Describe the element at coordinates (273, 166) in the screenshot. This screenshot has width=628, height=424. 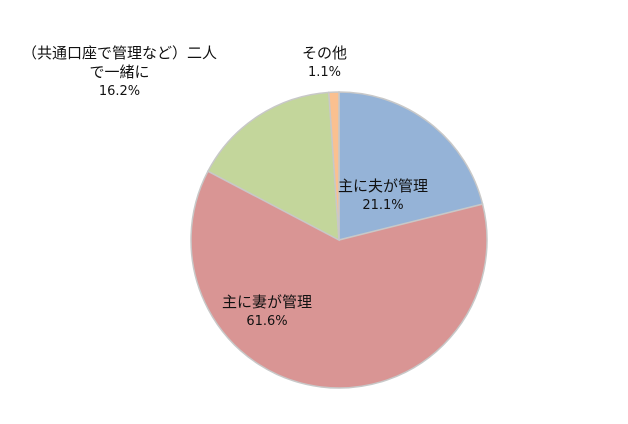
I see `slice-together` at that location.